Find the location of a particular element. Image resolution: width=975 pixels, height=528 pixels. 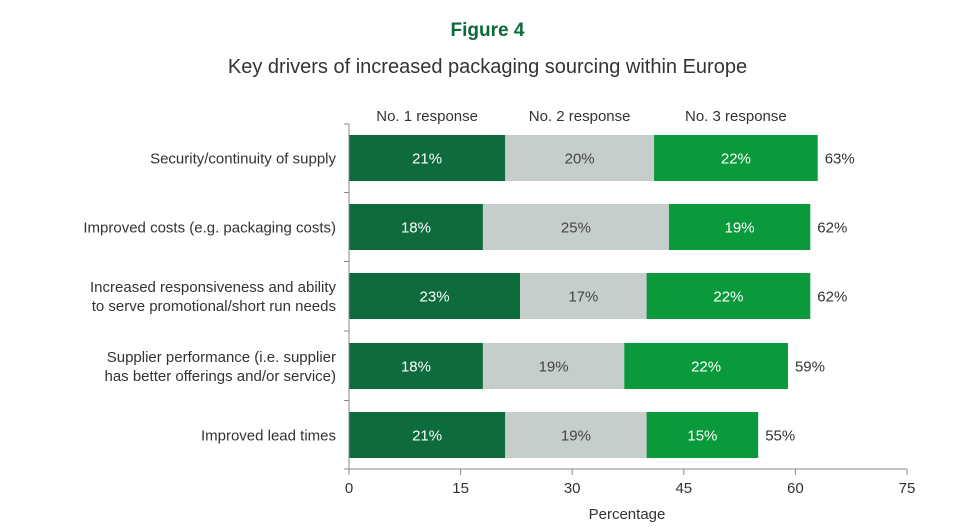

x-tick-label-1: 0 is located at coordinates (349, 488).